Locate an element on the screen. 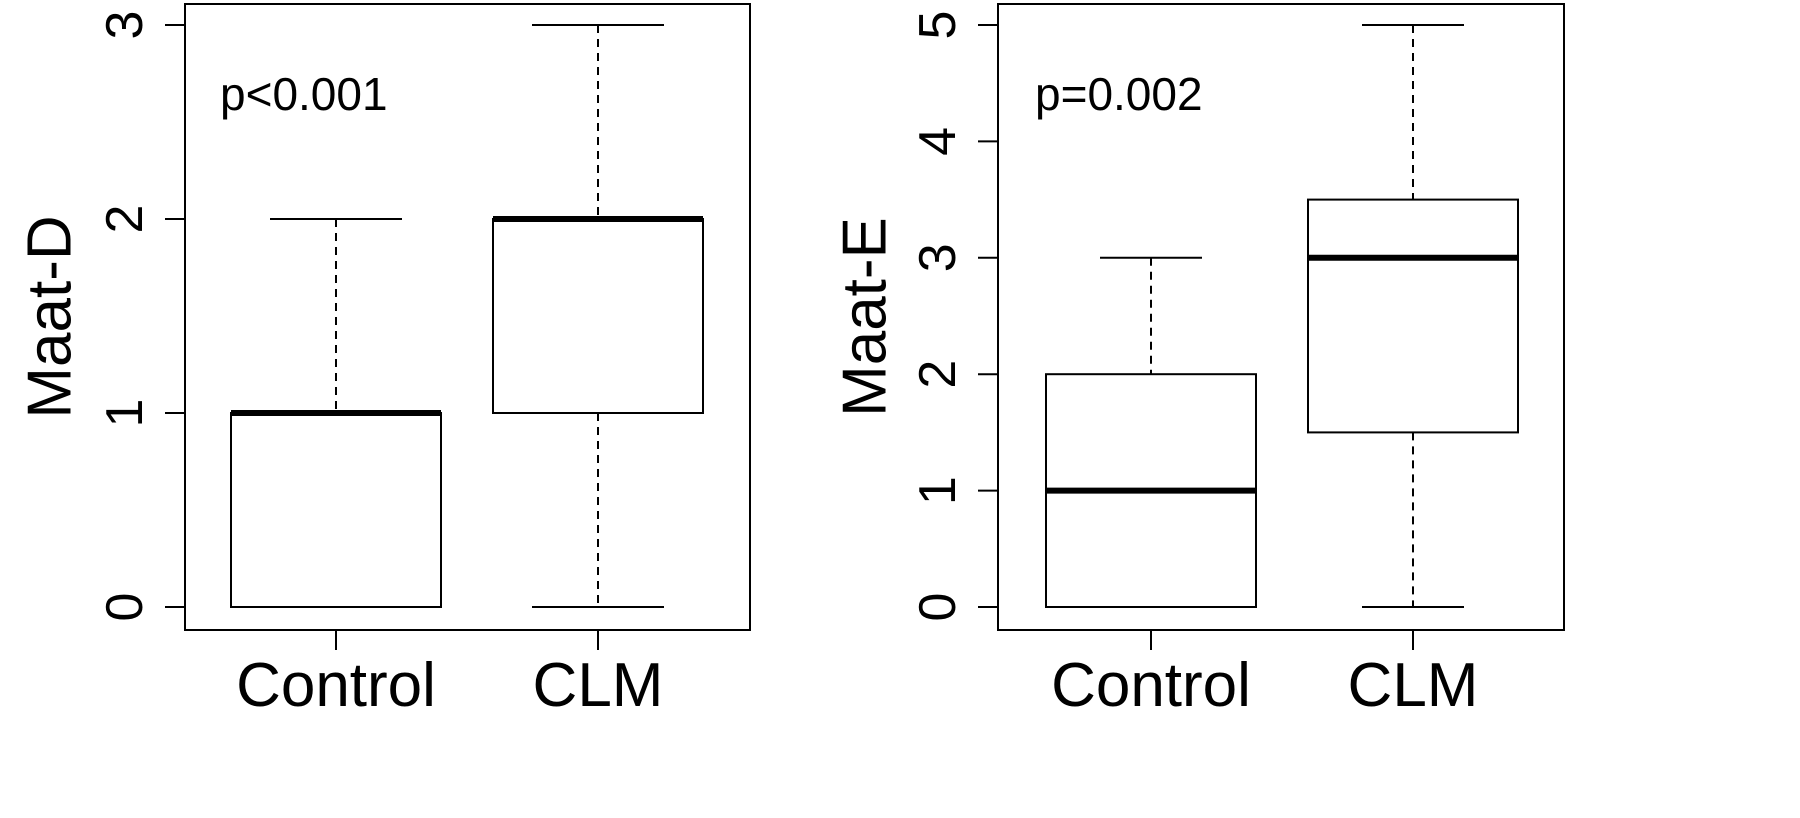  panel1-y-tick-label: 0 is located at coordinates (125, 607).